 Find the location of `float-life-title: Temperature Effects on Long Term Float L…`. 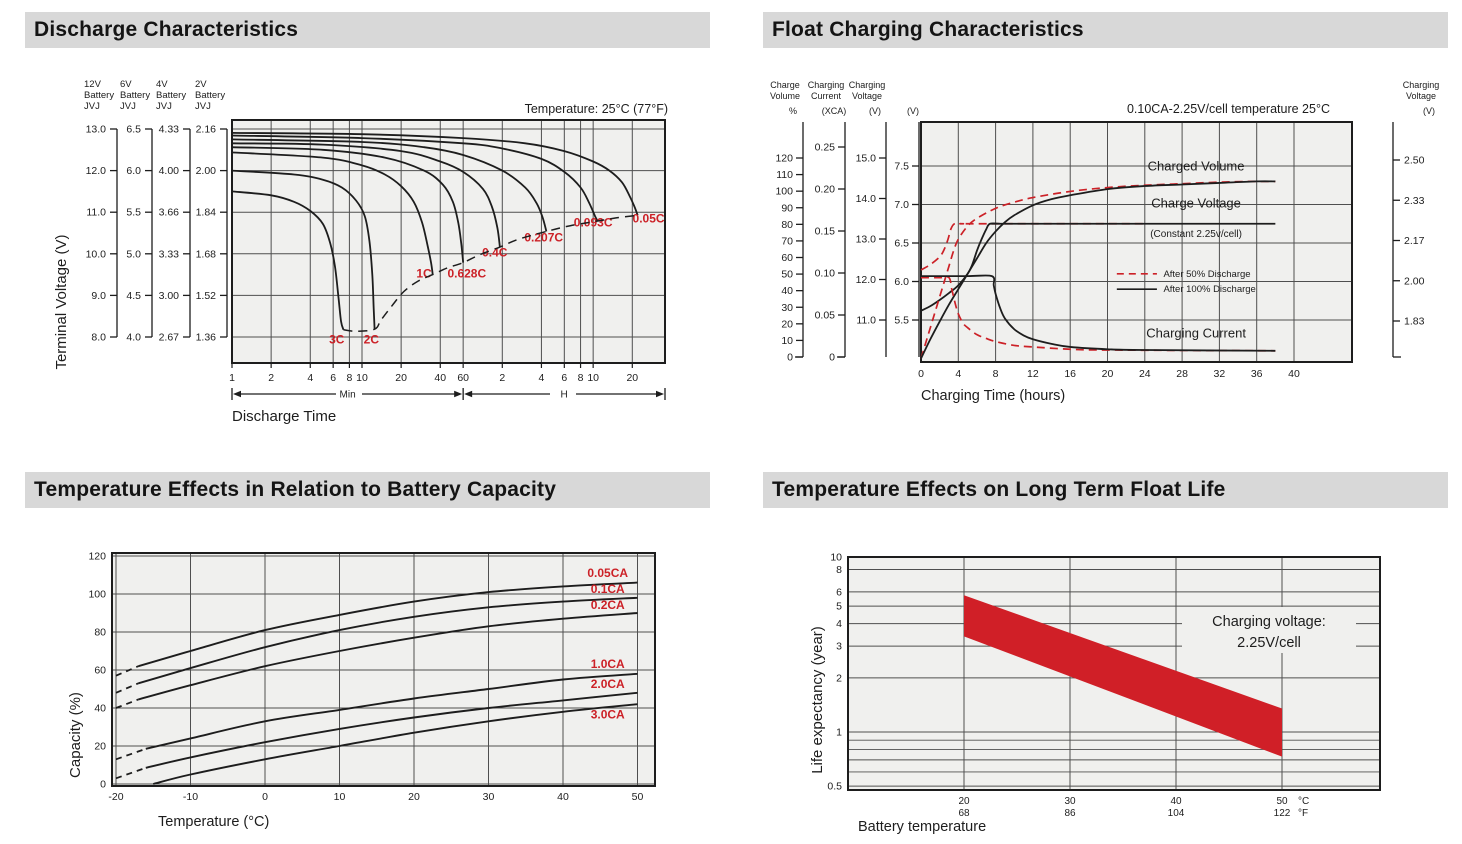

float-life-title: Temperature Effects on Long Term Float L… is located at coordinates (1105, 490).